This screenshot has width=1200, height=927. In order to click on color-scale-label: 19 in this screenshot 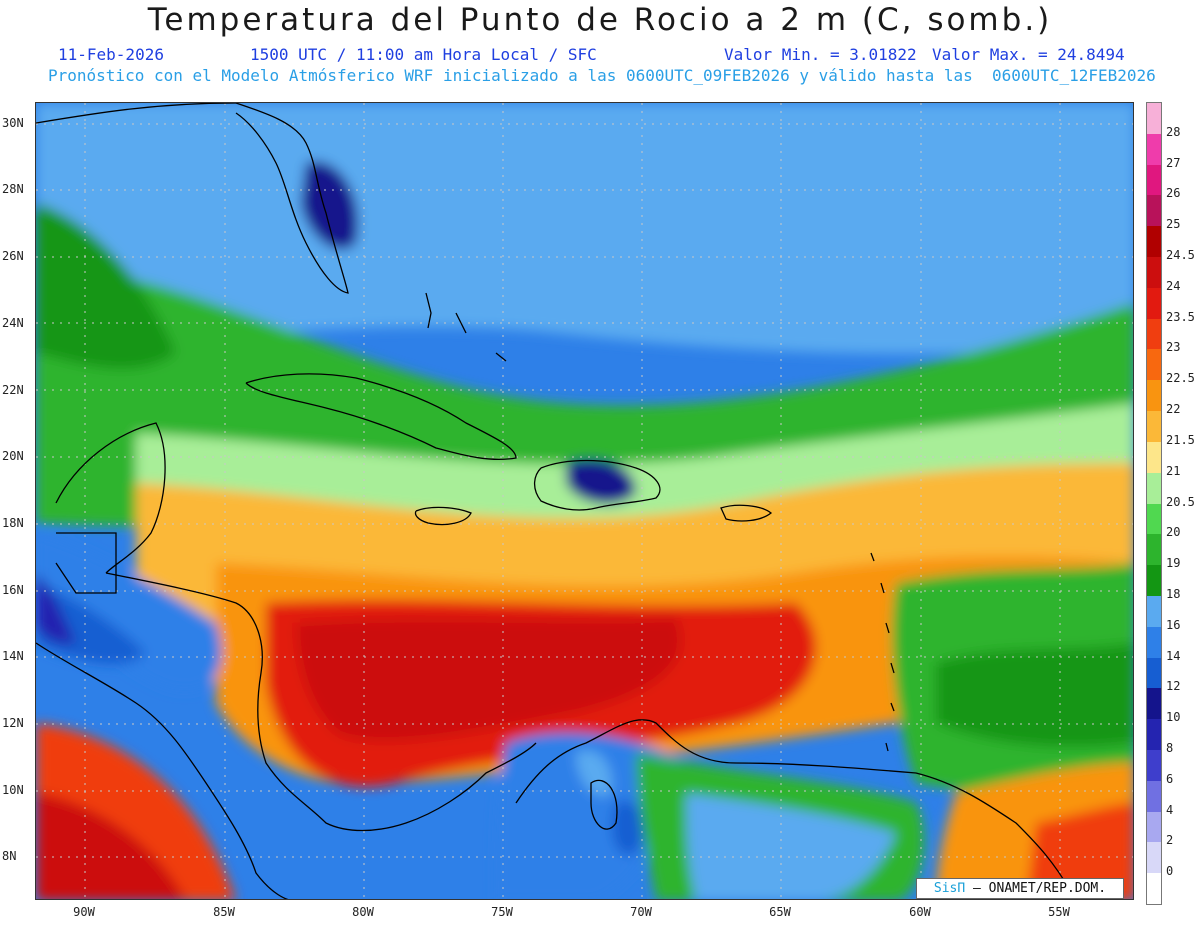, I will do `click(1173, 563)`.